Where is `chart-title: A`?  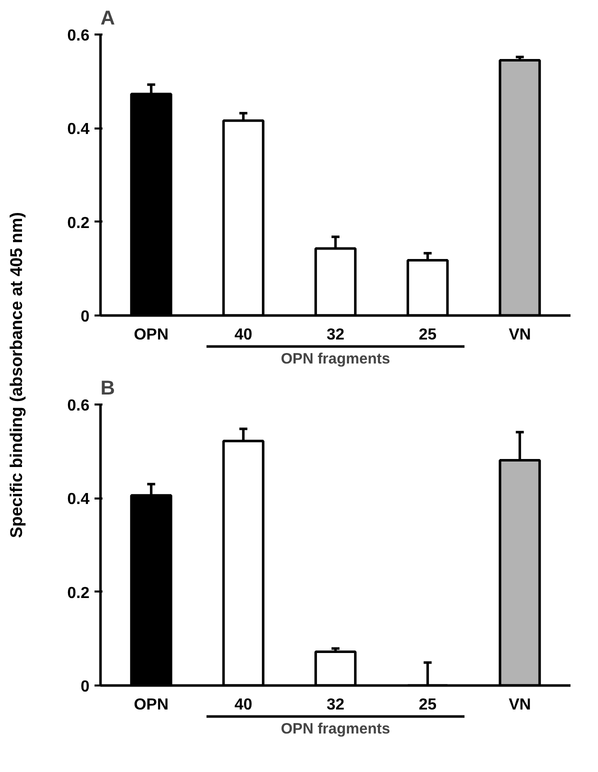
chart-title: A is located at coordinates (107, 19).